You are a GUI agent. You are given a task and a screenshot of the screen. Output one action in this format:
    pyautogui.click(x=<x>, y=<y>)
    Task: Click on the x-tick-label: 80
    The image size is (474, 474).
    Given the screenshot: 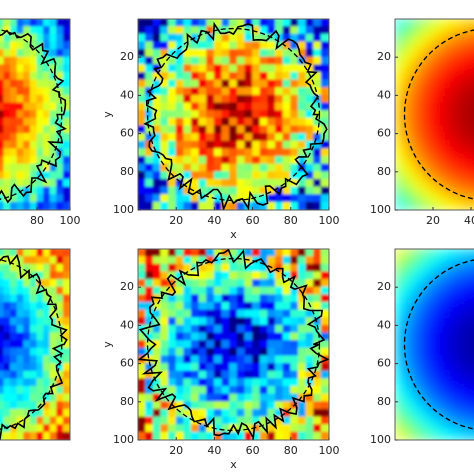 What is the action you would take?
    pyautogui.click(x=291, y=450)
    